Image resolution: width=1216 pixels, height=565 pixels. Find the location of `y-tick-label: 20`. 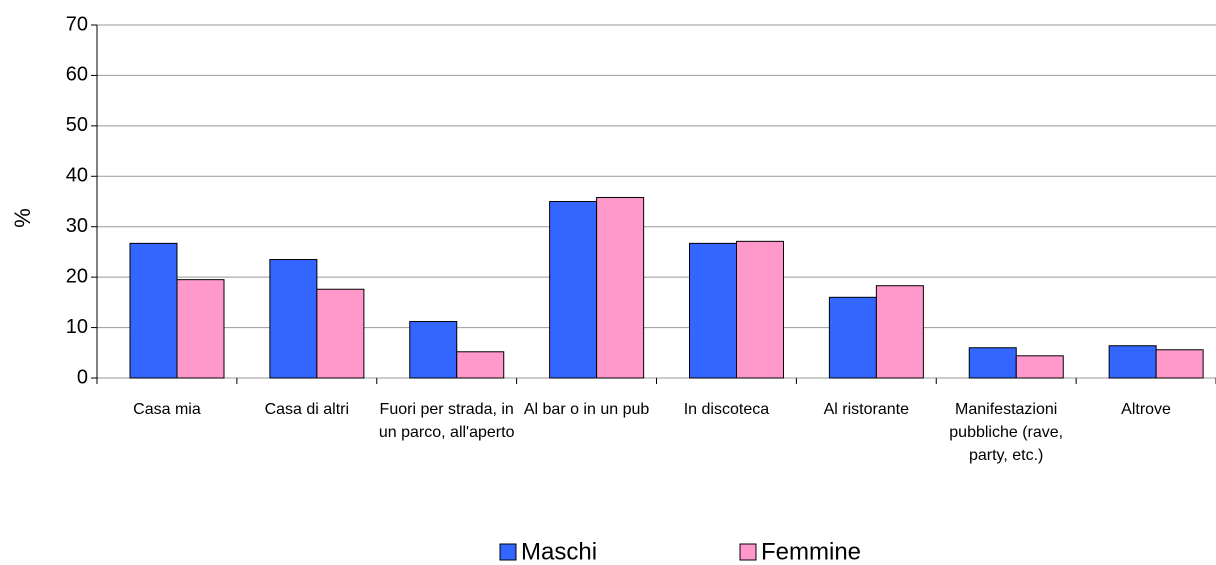

y-tick-label: 20 is located at coordinates (77, 276).